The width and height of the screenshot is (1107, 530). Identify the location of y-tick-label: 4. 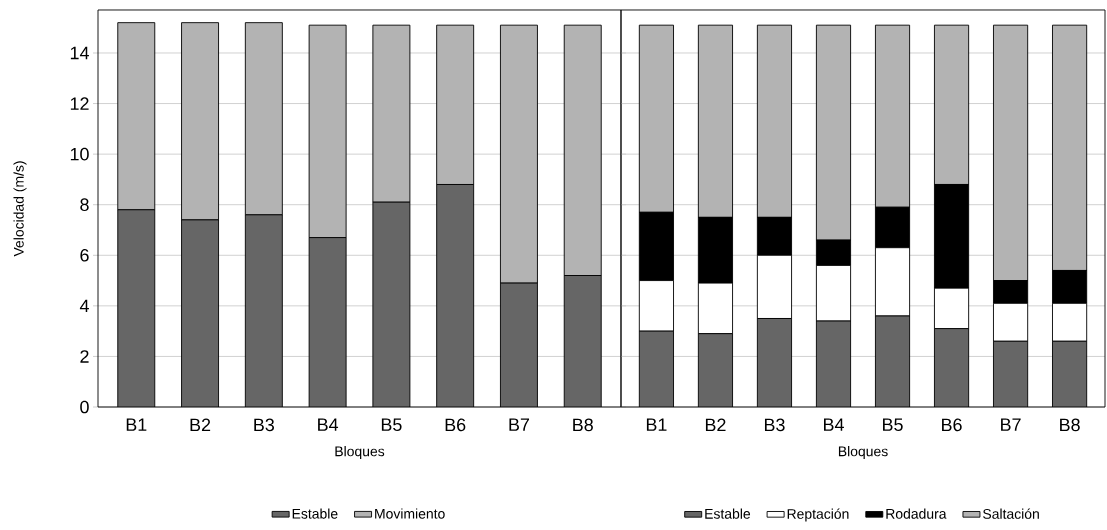
(84, 306).